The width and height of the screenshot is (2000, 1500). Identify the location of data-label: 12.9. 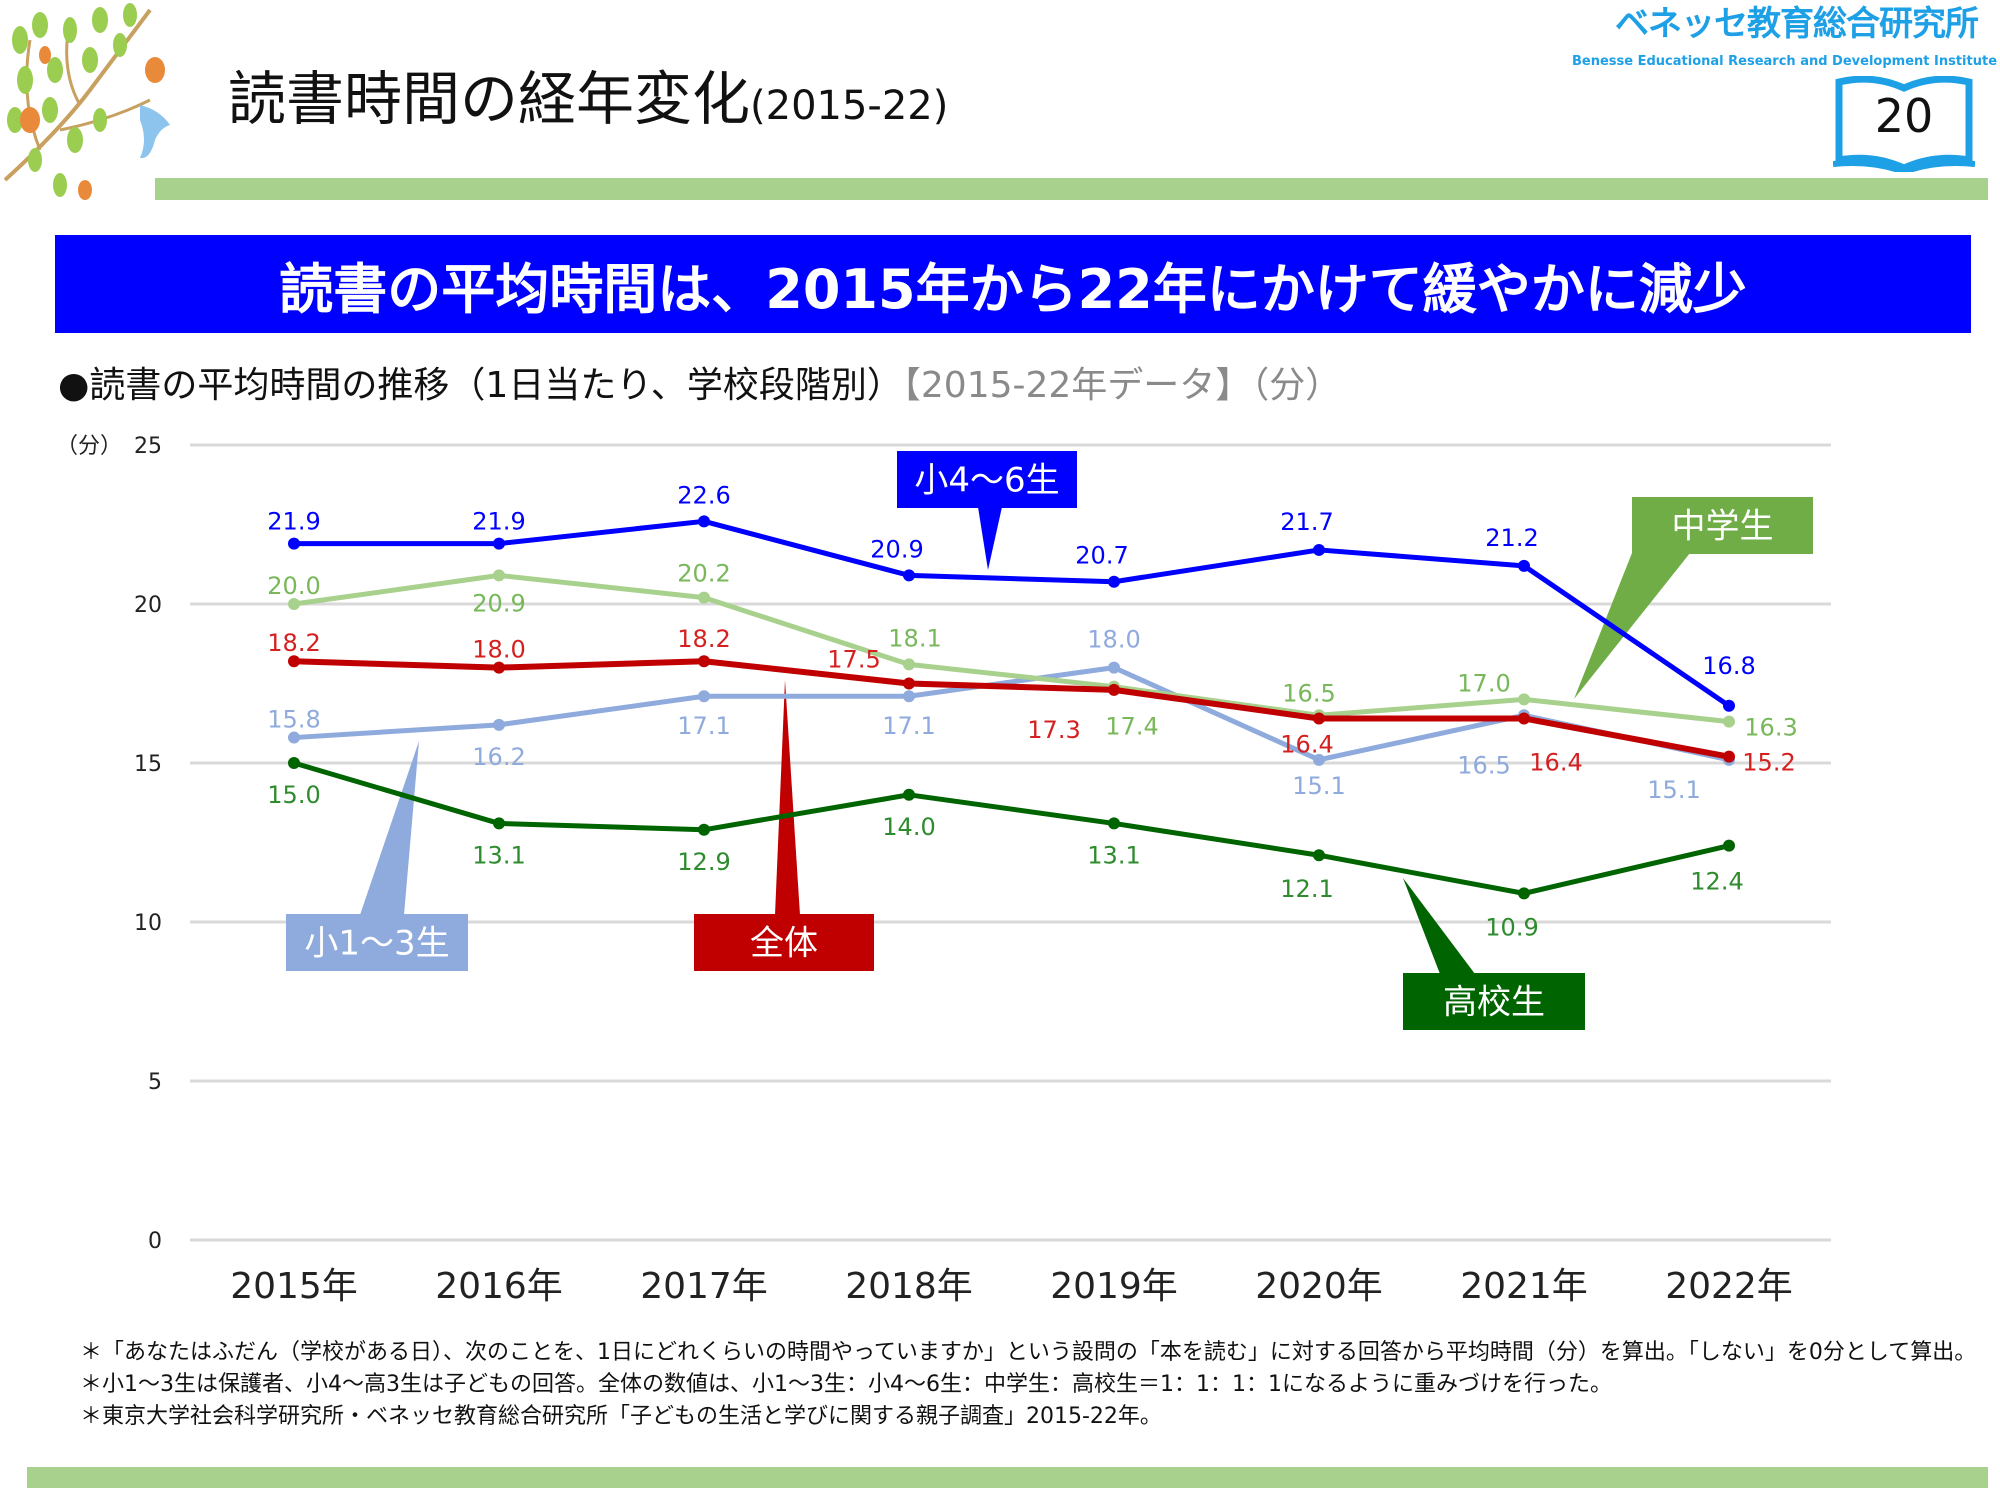
(703, 862).